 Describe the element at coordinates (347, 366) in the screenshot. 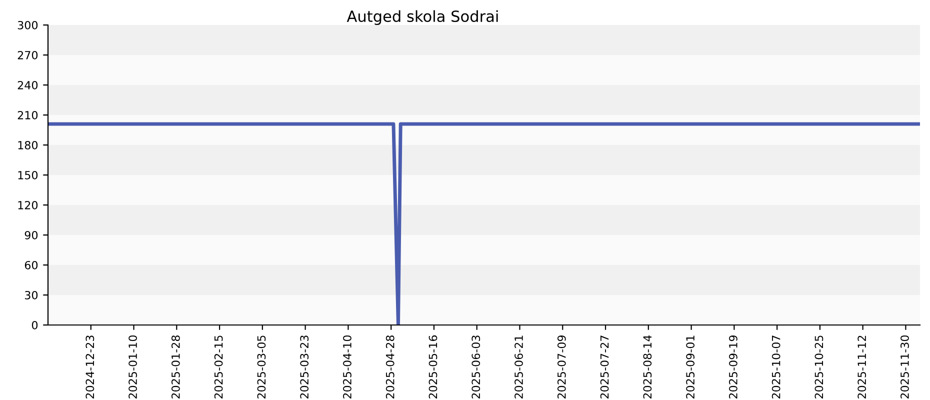

I see `x-tick-label: 2025-04-10` at that location.